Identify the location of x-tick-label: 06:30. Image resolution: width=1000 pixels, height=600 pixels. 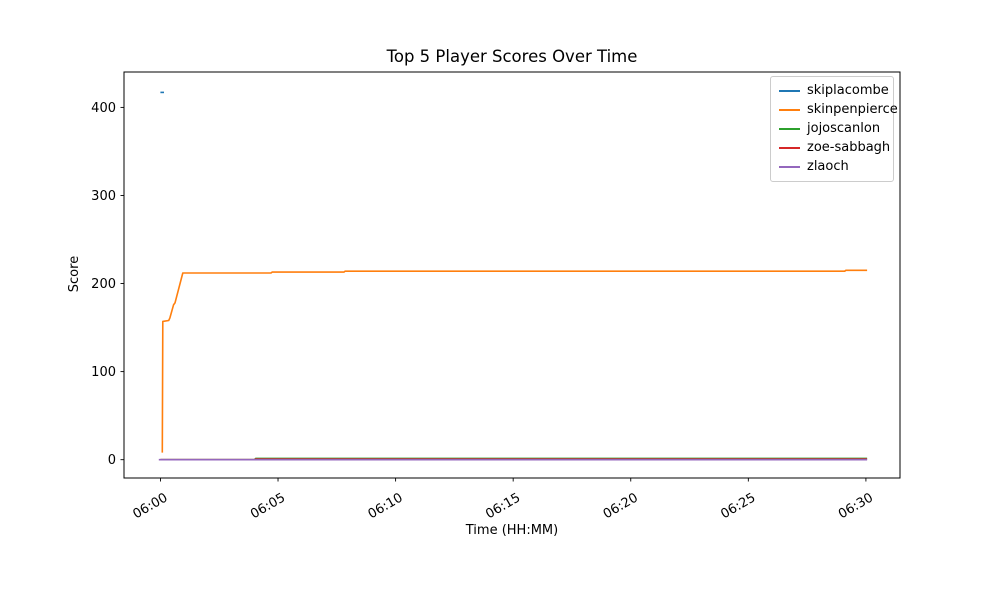
(856, 506).